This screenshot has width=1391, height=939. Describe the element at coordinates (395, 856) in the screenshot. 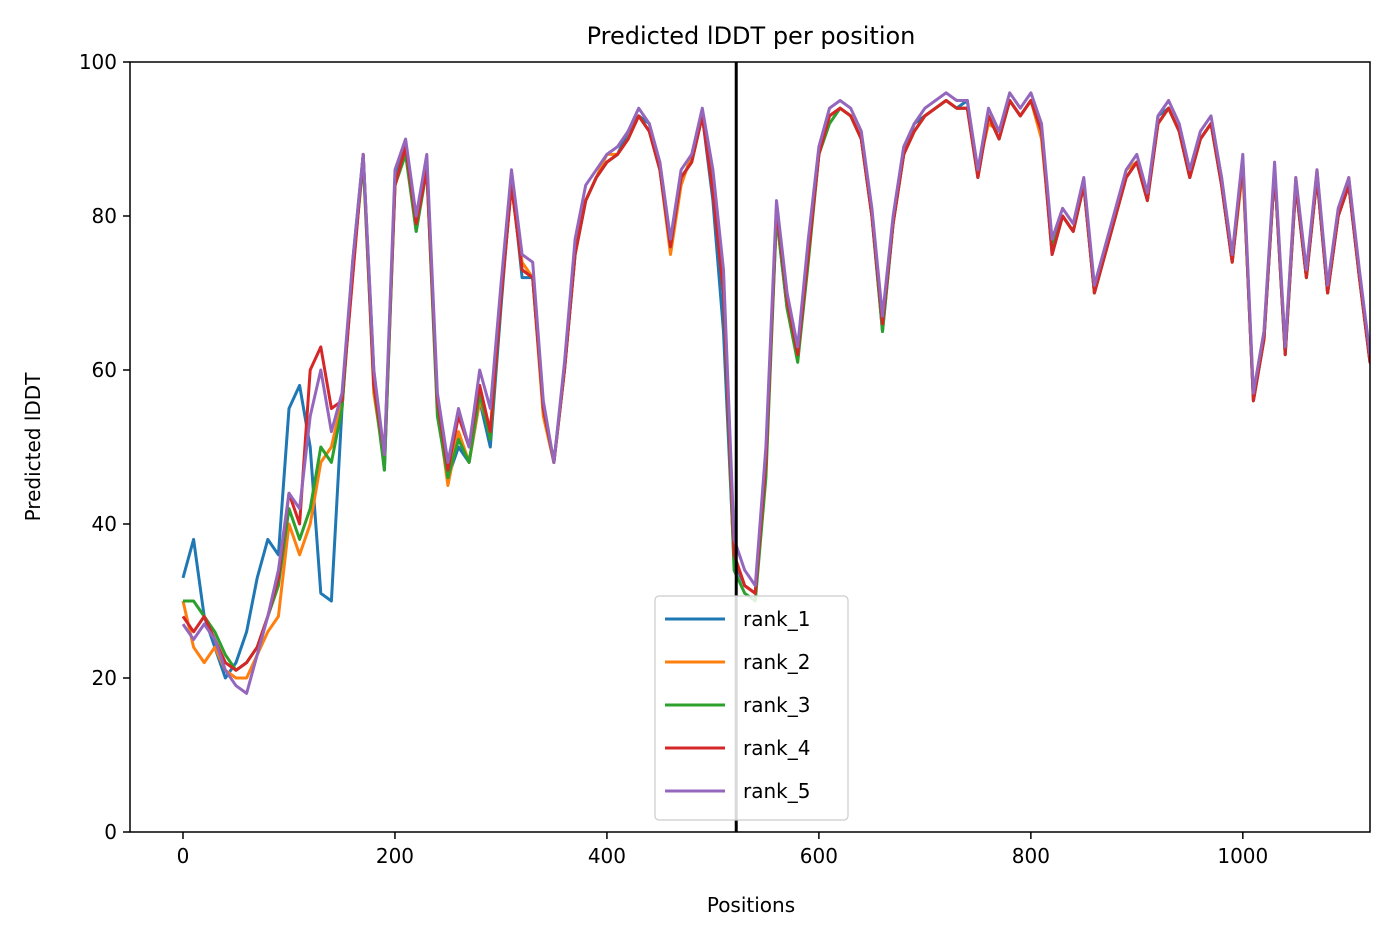

I see `x-tick-label: 200` at that location.